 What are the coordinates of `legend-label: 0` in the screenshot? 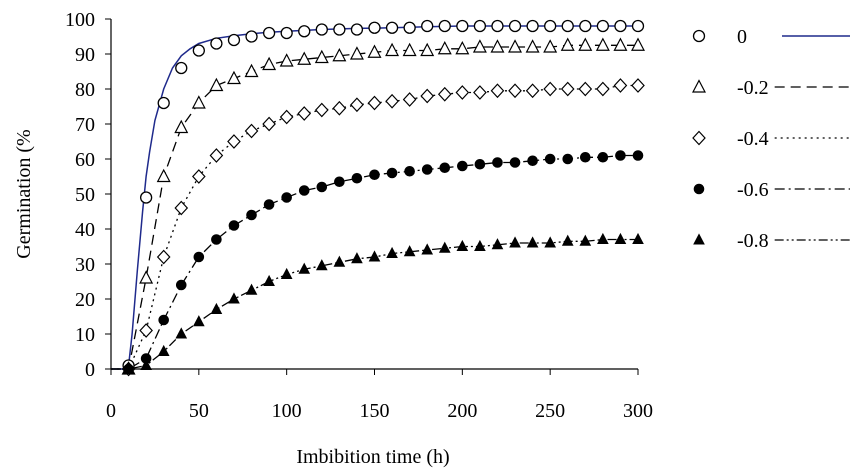 It's located at (742, 37).